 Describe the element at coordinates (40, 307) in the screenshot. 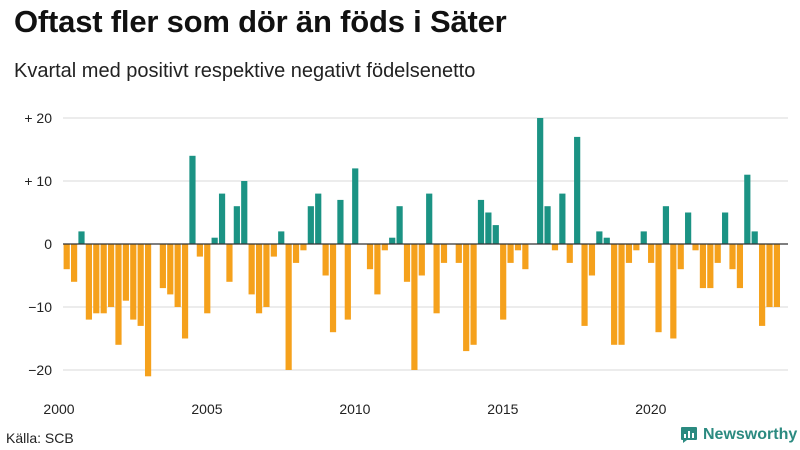

I see `y-tick-label: −10` at that location.